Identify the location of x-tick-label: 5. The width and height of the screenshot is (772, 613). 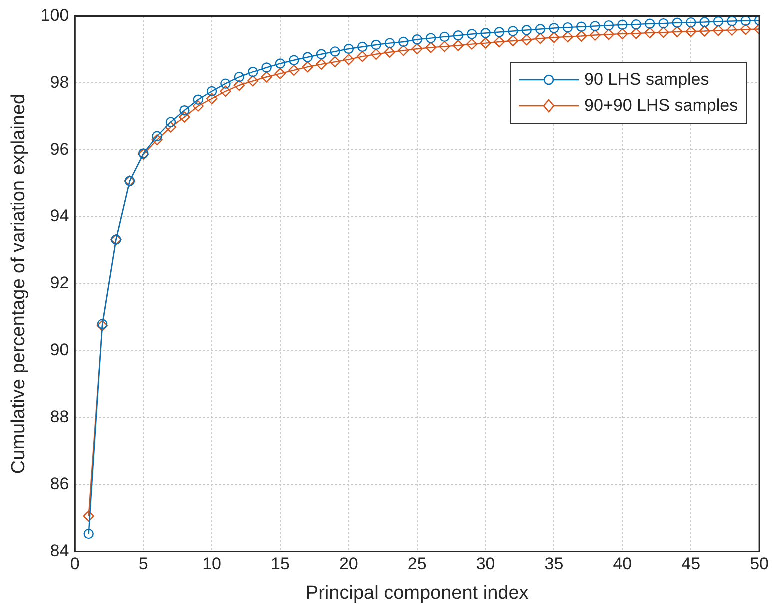
(143, 564).